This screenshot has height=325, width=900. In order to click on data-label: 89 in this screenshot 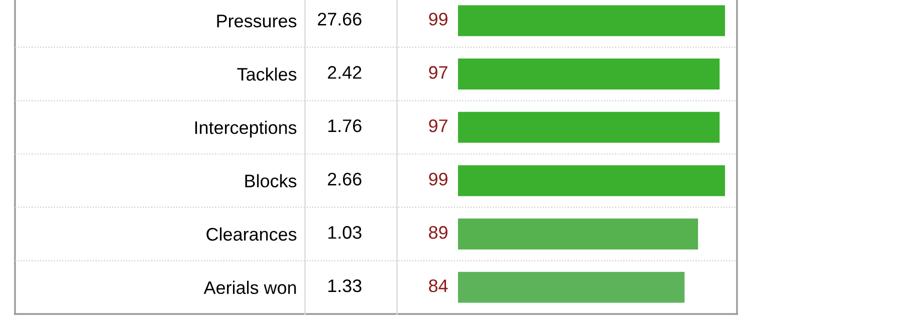, I will do `click(438, 232)`.